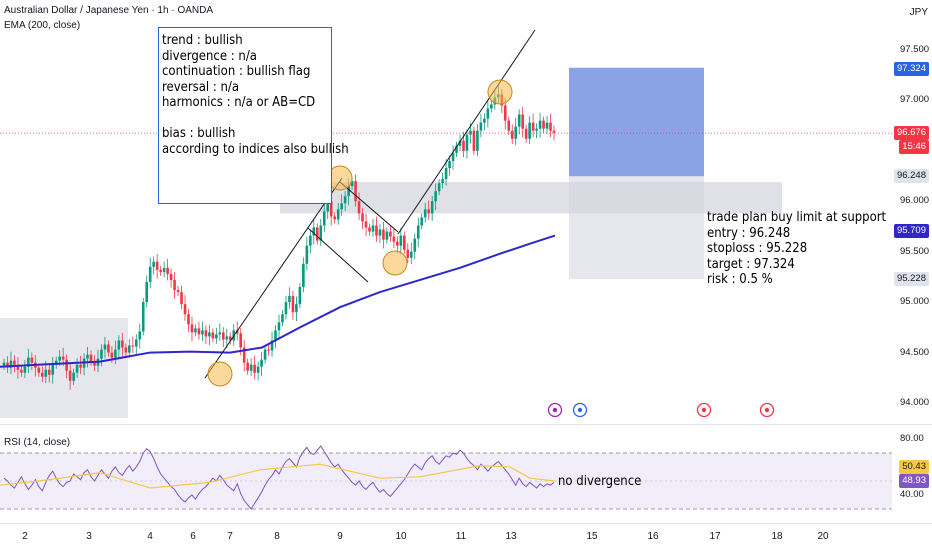 This screenshot has height=555, width=932. Describe the element at coordinates (914, 147) in the screenshot. I see `price-label: 15:46` at that location.